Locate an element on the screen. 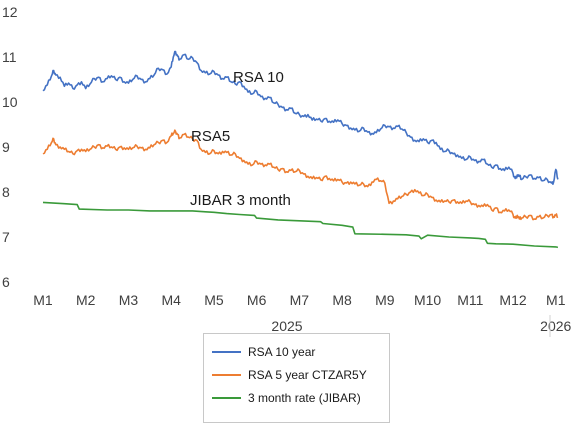 The height and width of the screenshot is (431, 588). legend-label-jibar: 3 month rate (JIBAR) is located at coordinates (304, 397).